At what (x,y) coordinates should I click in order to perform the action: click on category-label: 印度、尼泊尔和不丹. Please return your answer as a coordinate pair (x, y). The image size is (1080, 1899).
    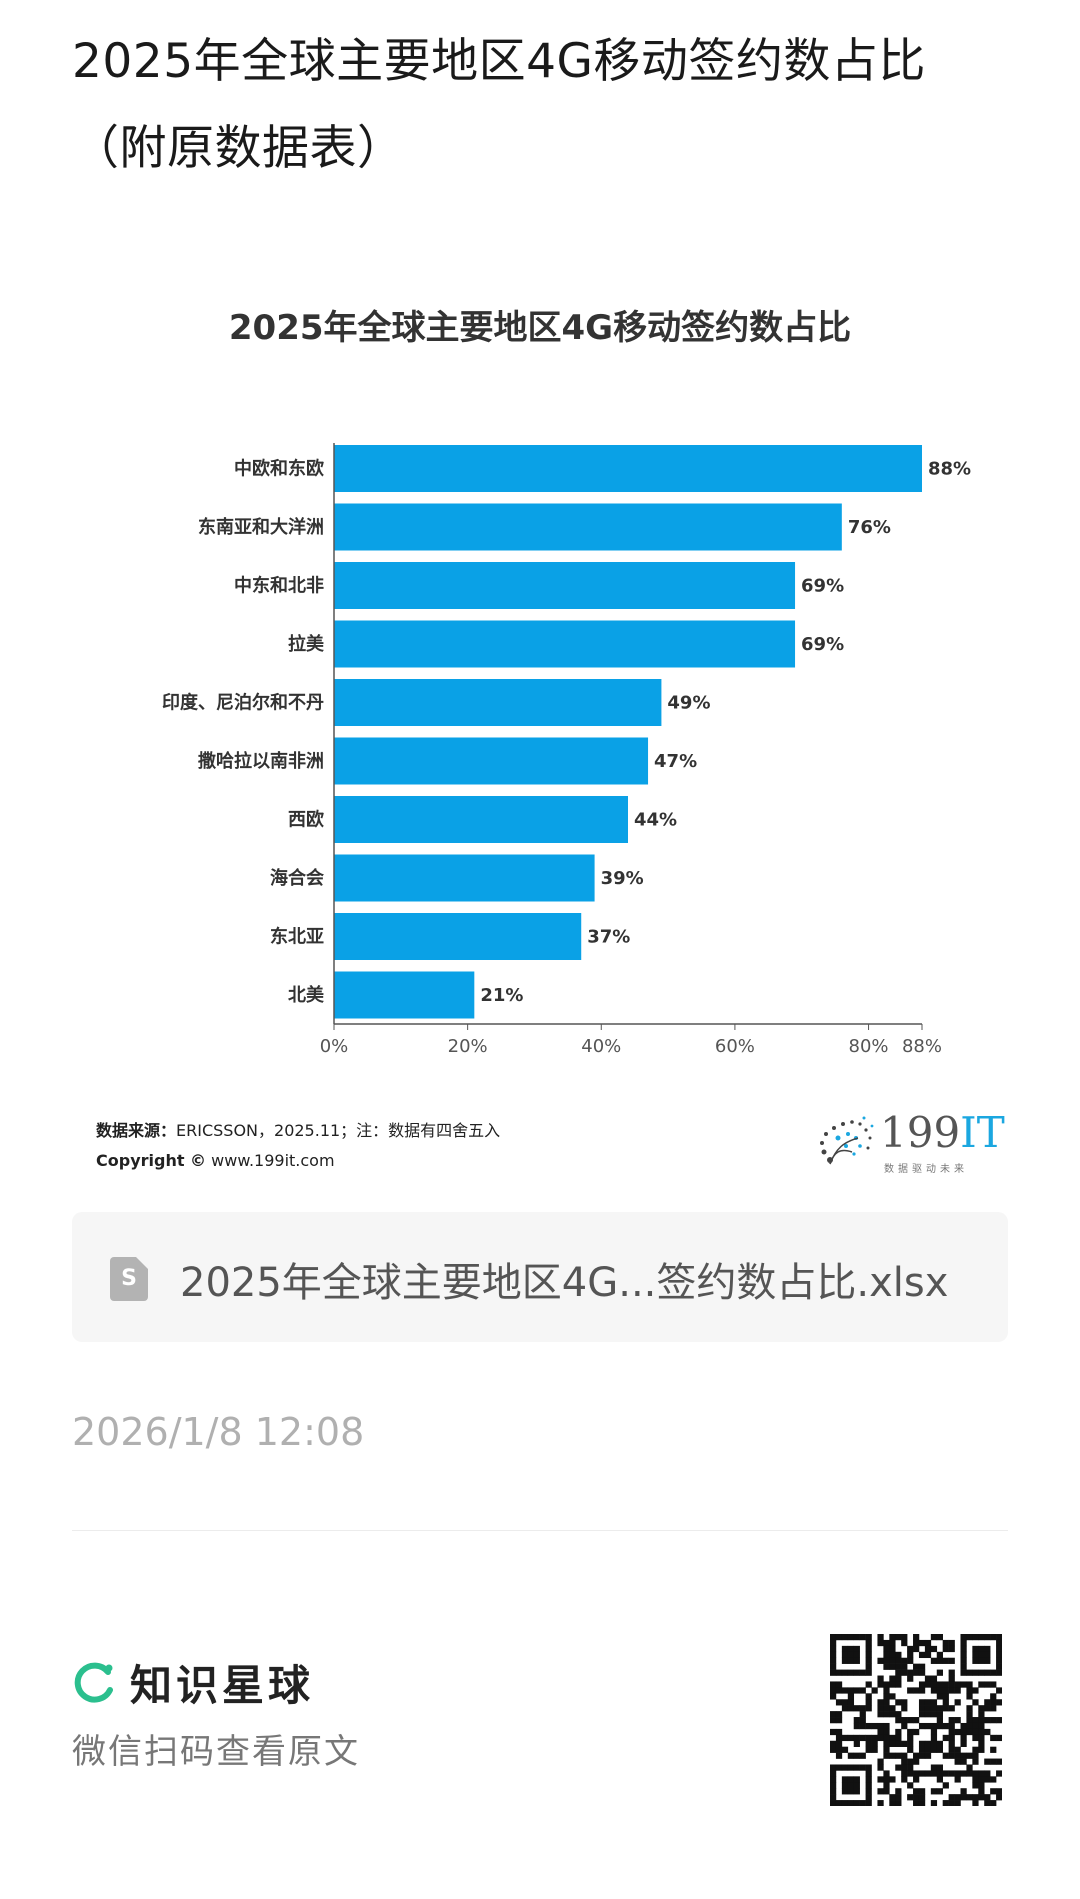
    Looking at the image, I should click on (243, 703).